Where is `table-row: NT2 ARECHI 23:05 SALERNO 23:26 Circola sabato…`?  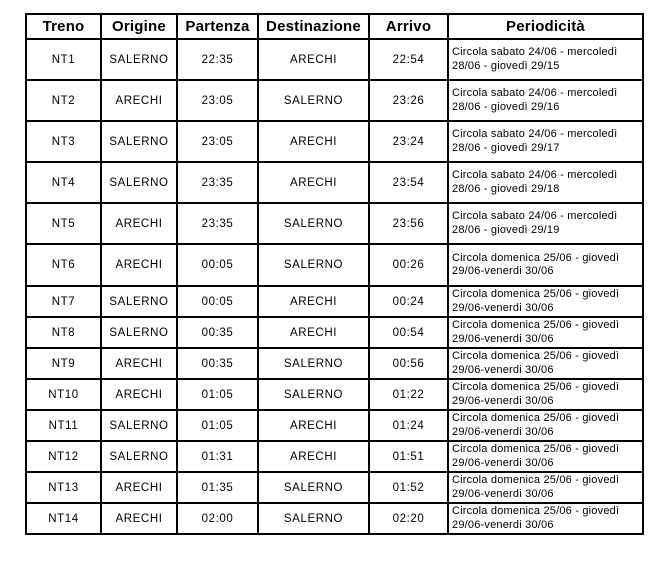
table-row: NT2 ARECHI 23:05 SALERNO 23:26 Circola sabato… is located at coordinates (334, 100).